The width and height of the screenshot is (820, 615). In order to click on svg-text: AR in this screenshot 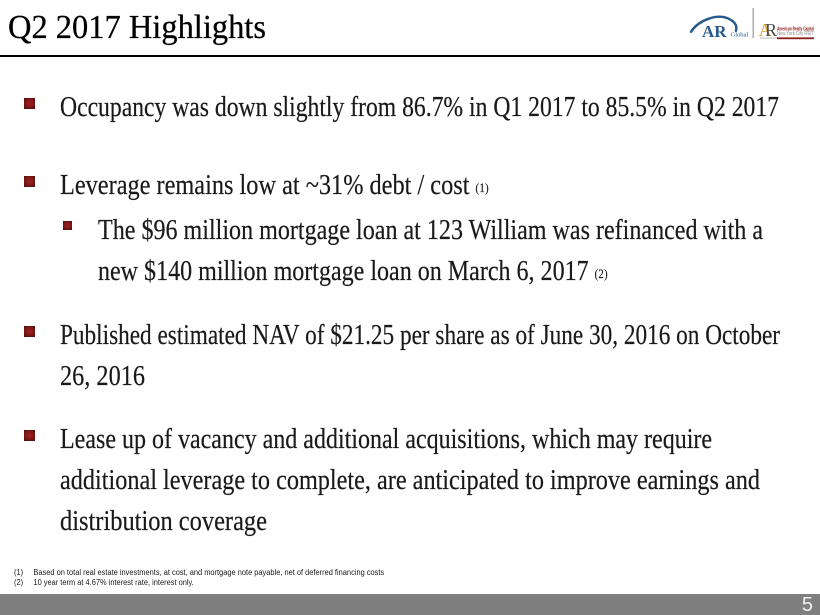, I will do `click(714, 31)`.